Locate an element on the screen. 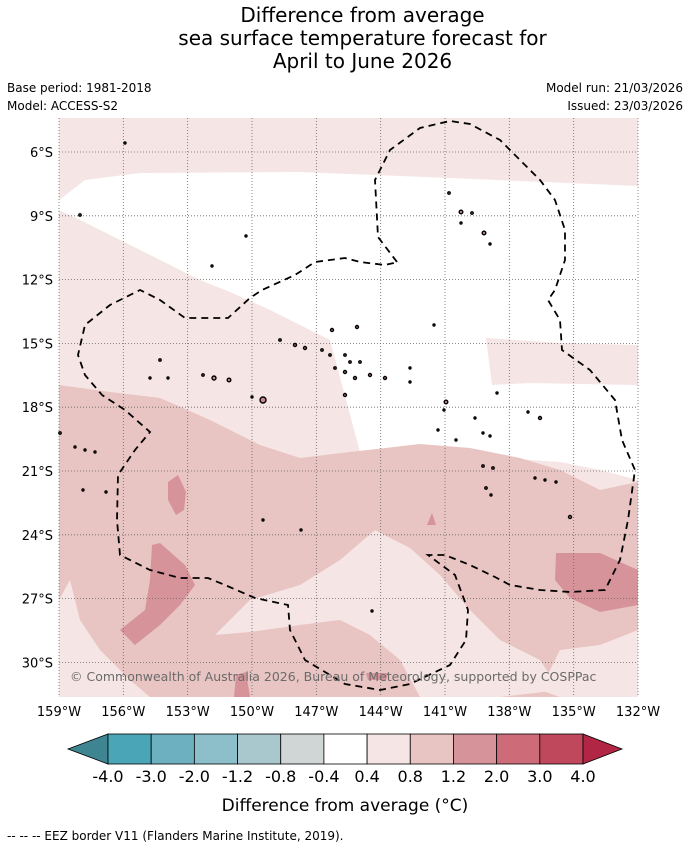 The width and height of the screenshot is (690, 850). issued-date: Issued: 23/03/2026 is located at coordinates (625, 106).